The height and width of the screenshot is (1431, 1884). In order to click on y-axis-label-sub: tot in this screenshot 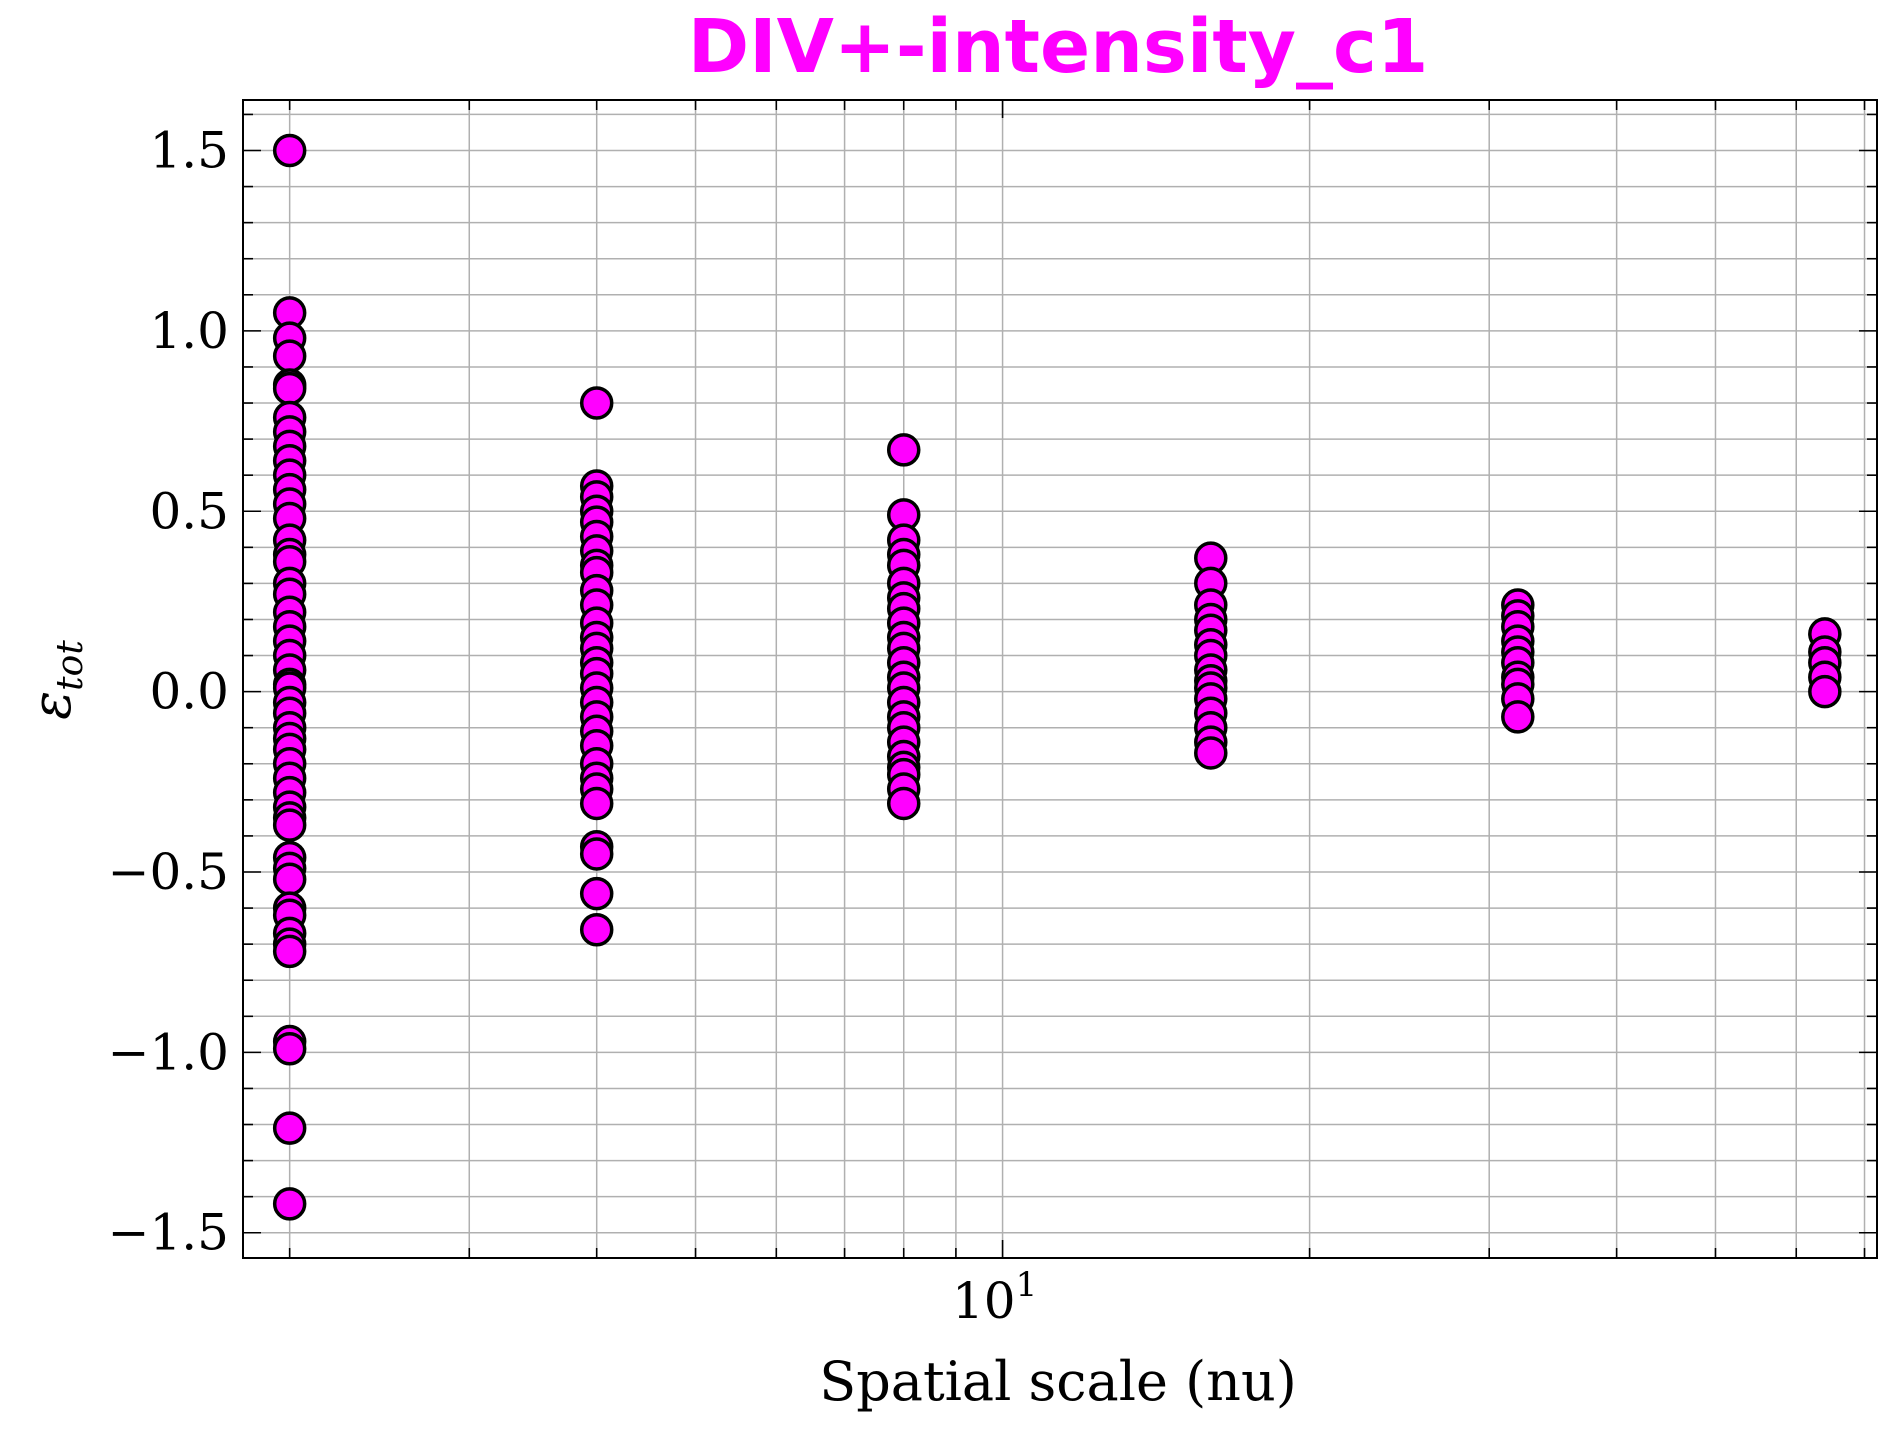, I will do `click(70, 665)`.